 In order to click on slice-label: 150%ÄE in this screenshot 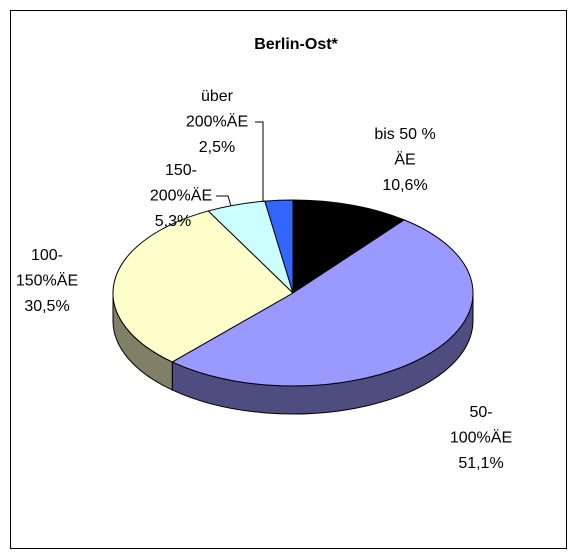, I will do `click(47, 281)`.